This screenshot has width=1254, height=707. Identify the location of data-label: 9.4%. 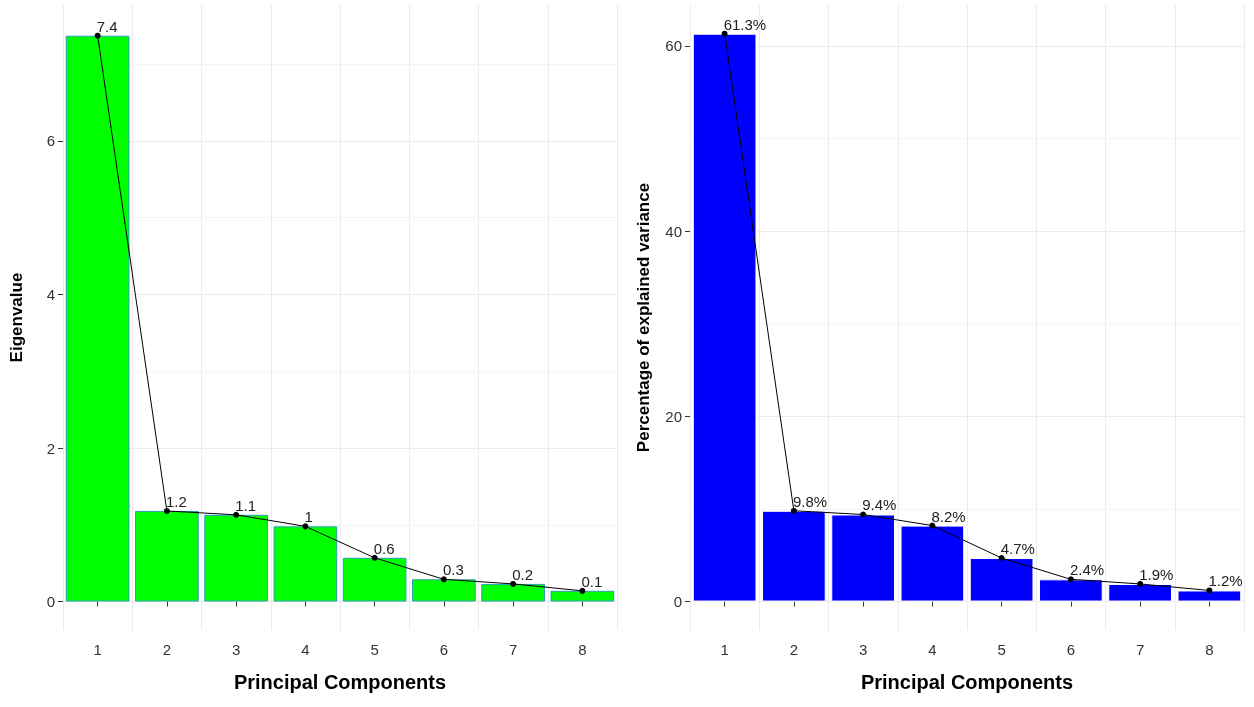
(879, 505).